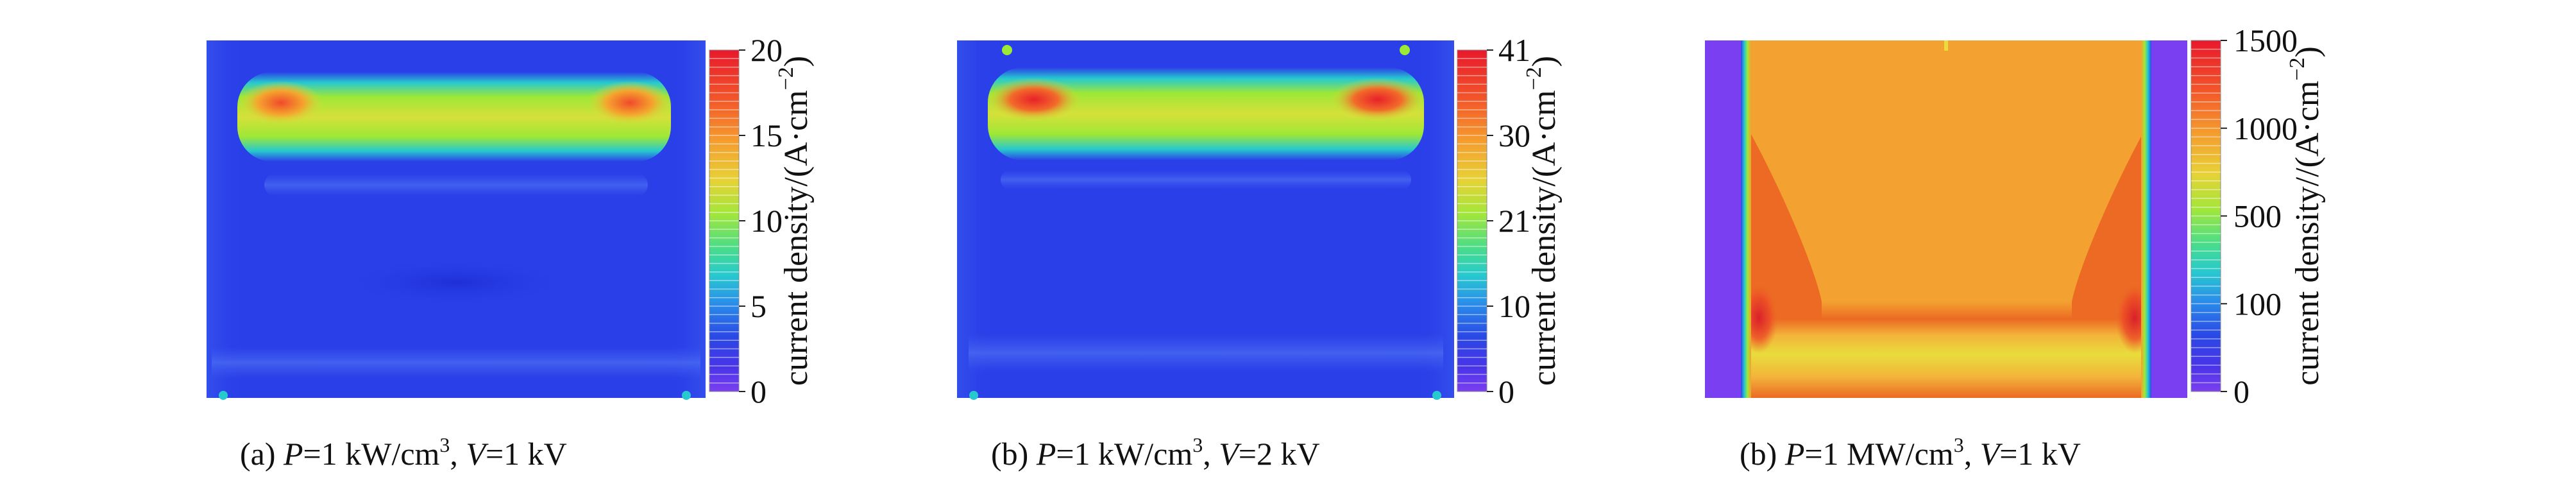 Image resolution: width=2576 pixels, height=482 pixels. I want to click on colorbar-tick-label: 5, so click(758, 306).